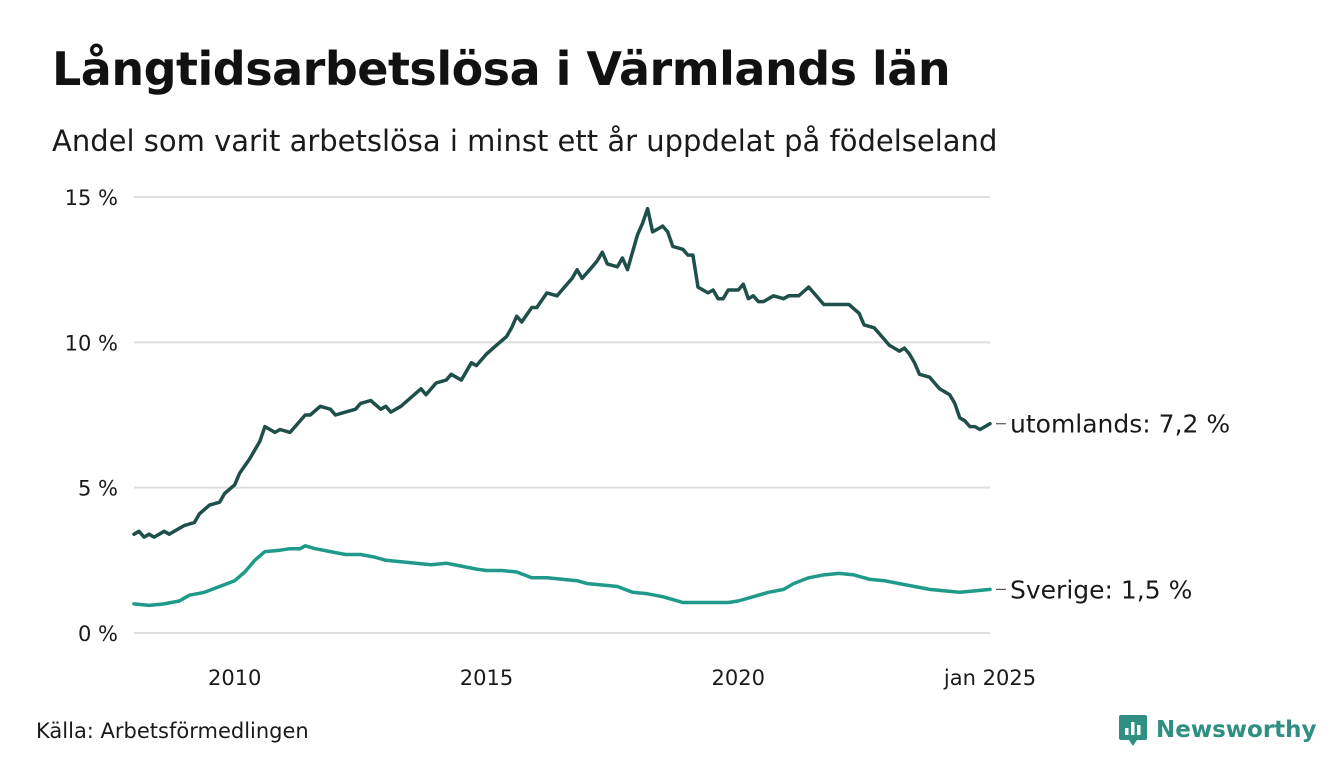 This screenshot has width=1340, height=780. Describe the element at coordinates (98, 489) in the screenshot. I see `y-tick-label: 5 %` at that location.